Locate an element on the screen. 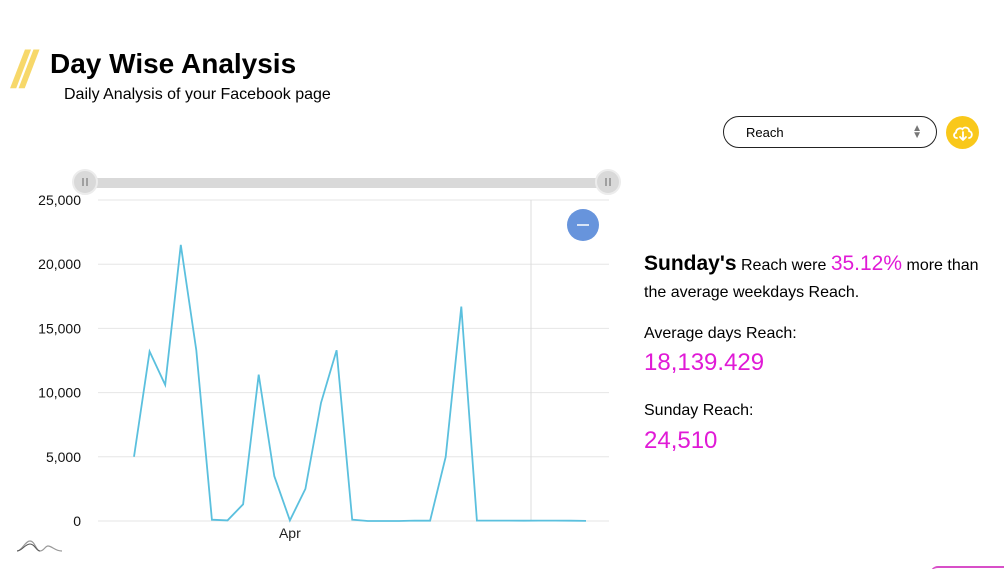  y-tick-label: 5,000 is located at coordinates (63, 457).